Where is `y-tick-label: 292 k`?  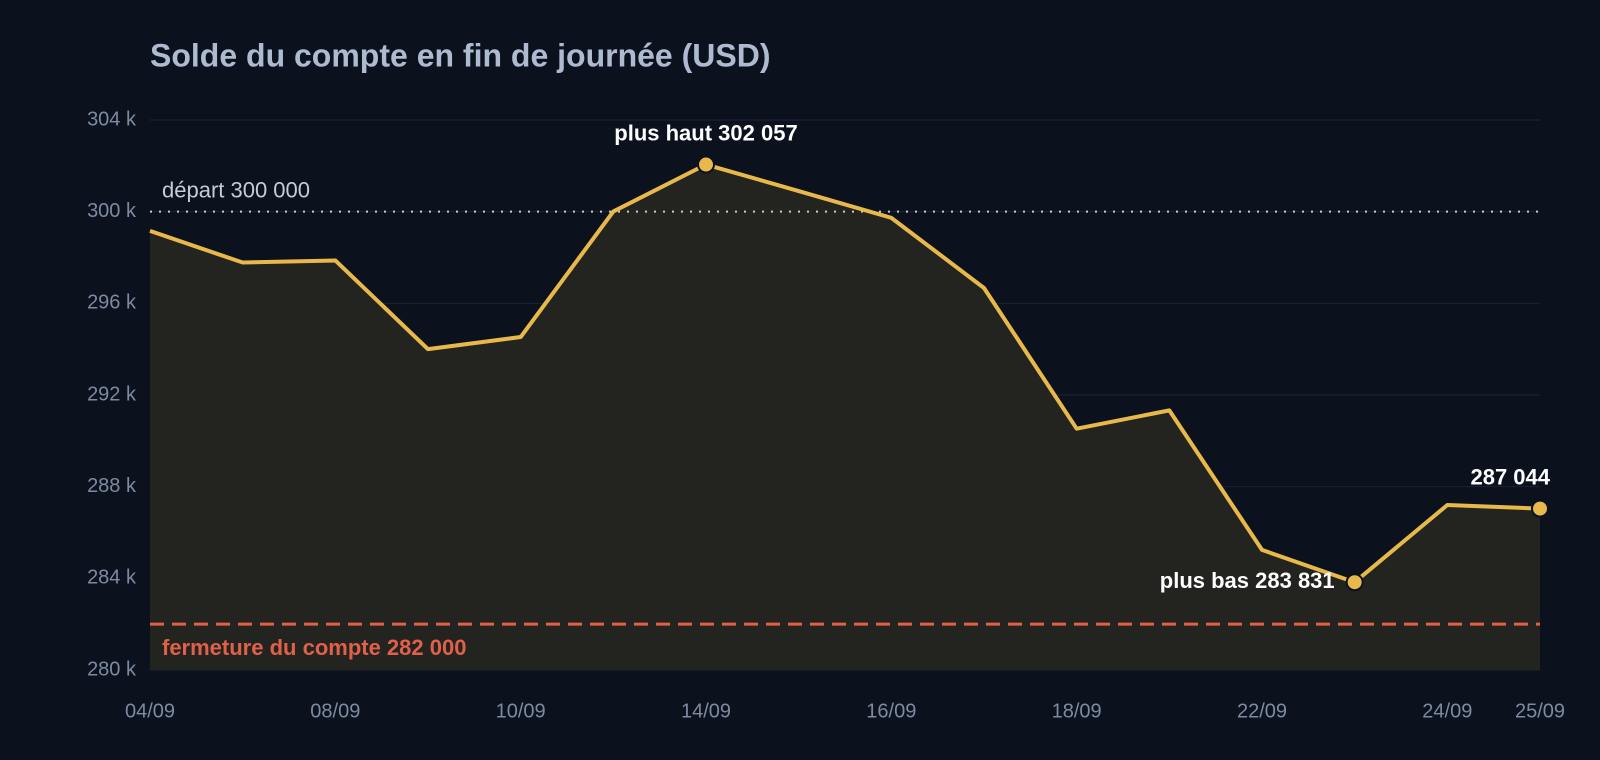 y-tick-label: 292 k is located at coordinates (112, 394).